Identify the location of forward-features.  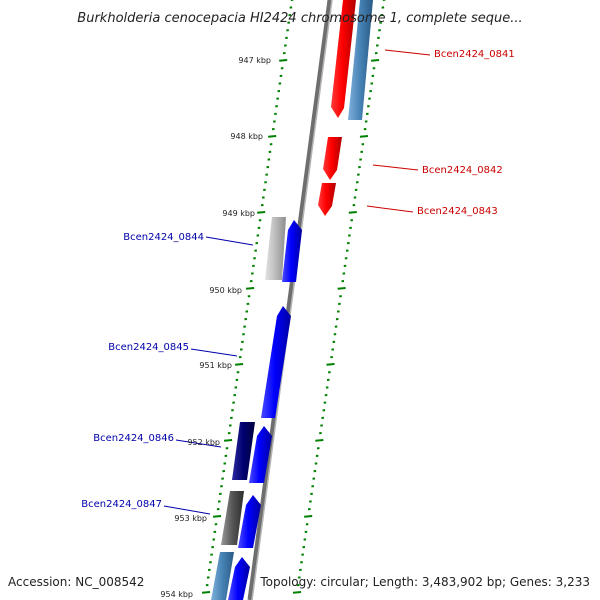
(345, 108).